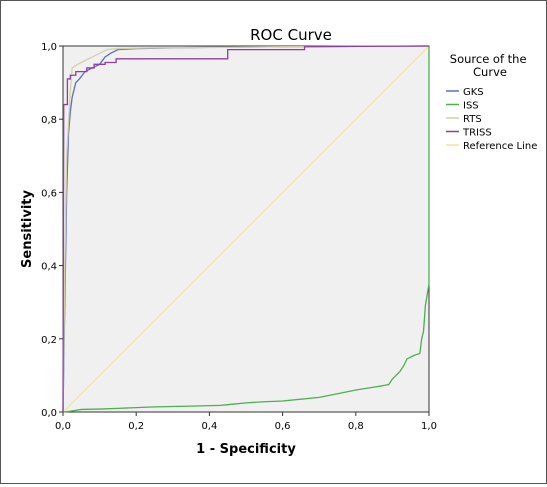 This screenshot has width=547, height=487. Describe the element at coordinates (473, 92) in the screenshot. I see `legend-label-gks: GKS` at that location.